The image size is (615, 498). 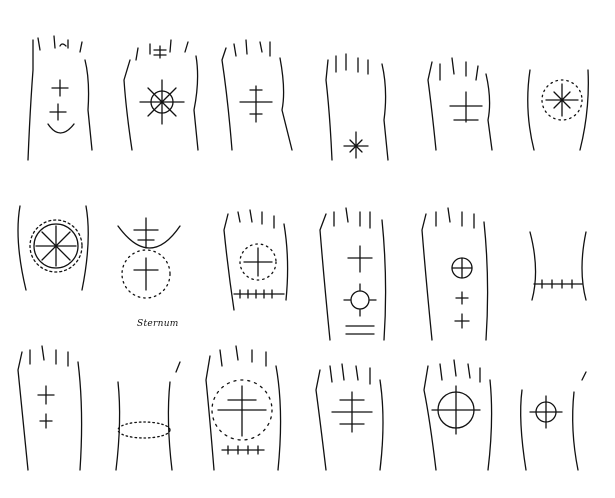 What do you see at coordinates (553, 421) in the screenshot?
I see `hand-small-rayed-circle` at bounding box center [553, 421].